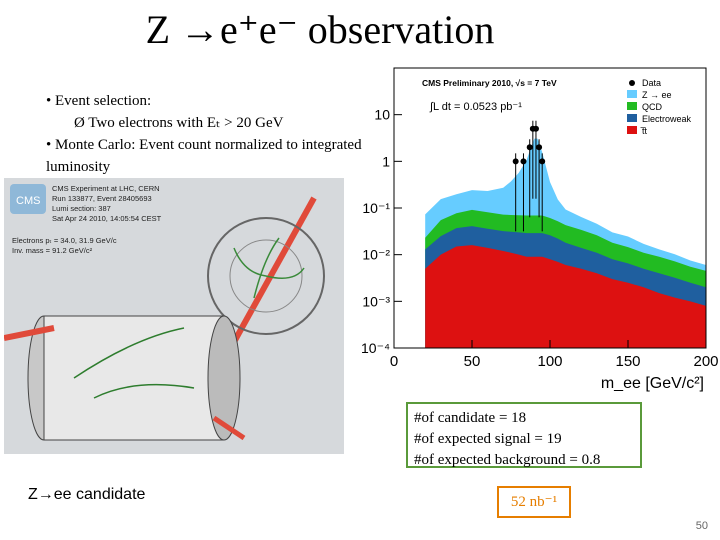 This screenshot has height=540, width=720. Describe the element at coordinates (475, 107) in the screenshot. I see `lumi-annotation: ∫L dt = 0.0523 pb⁻¹` at that location.